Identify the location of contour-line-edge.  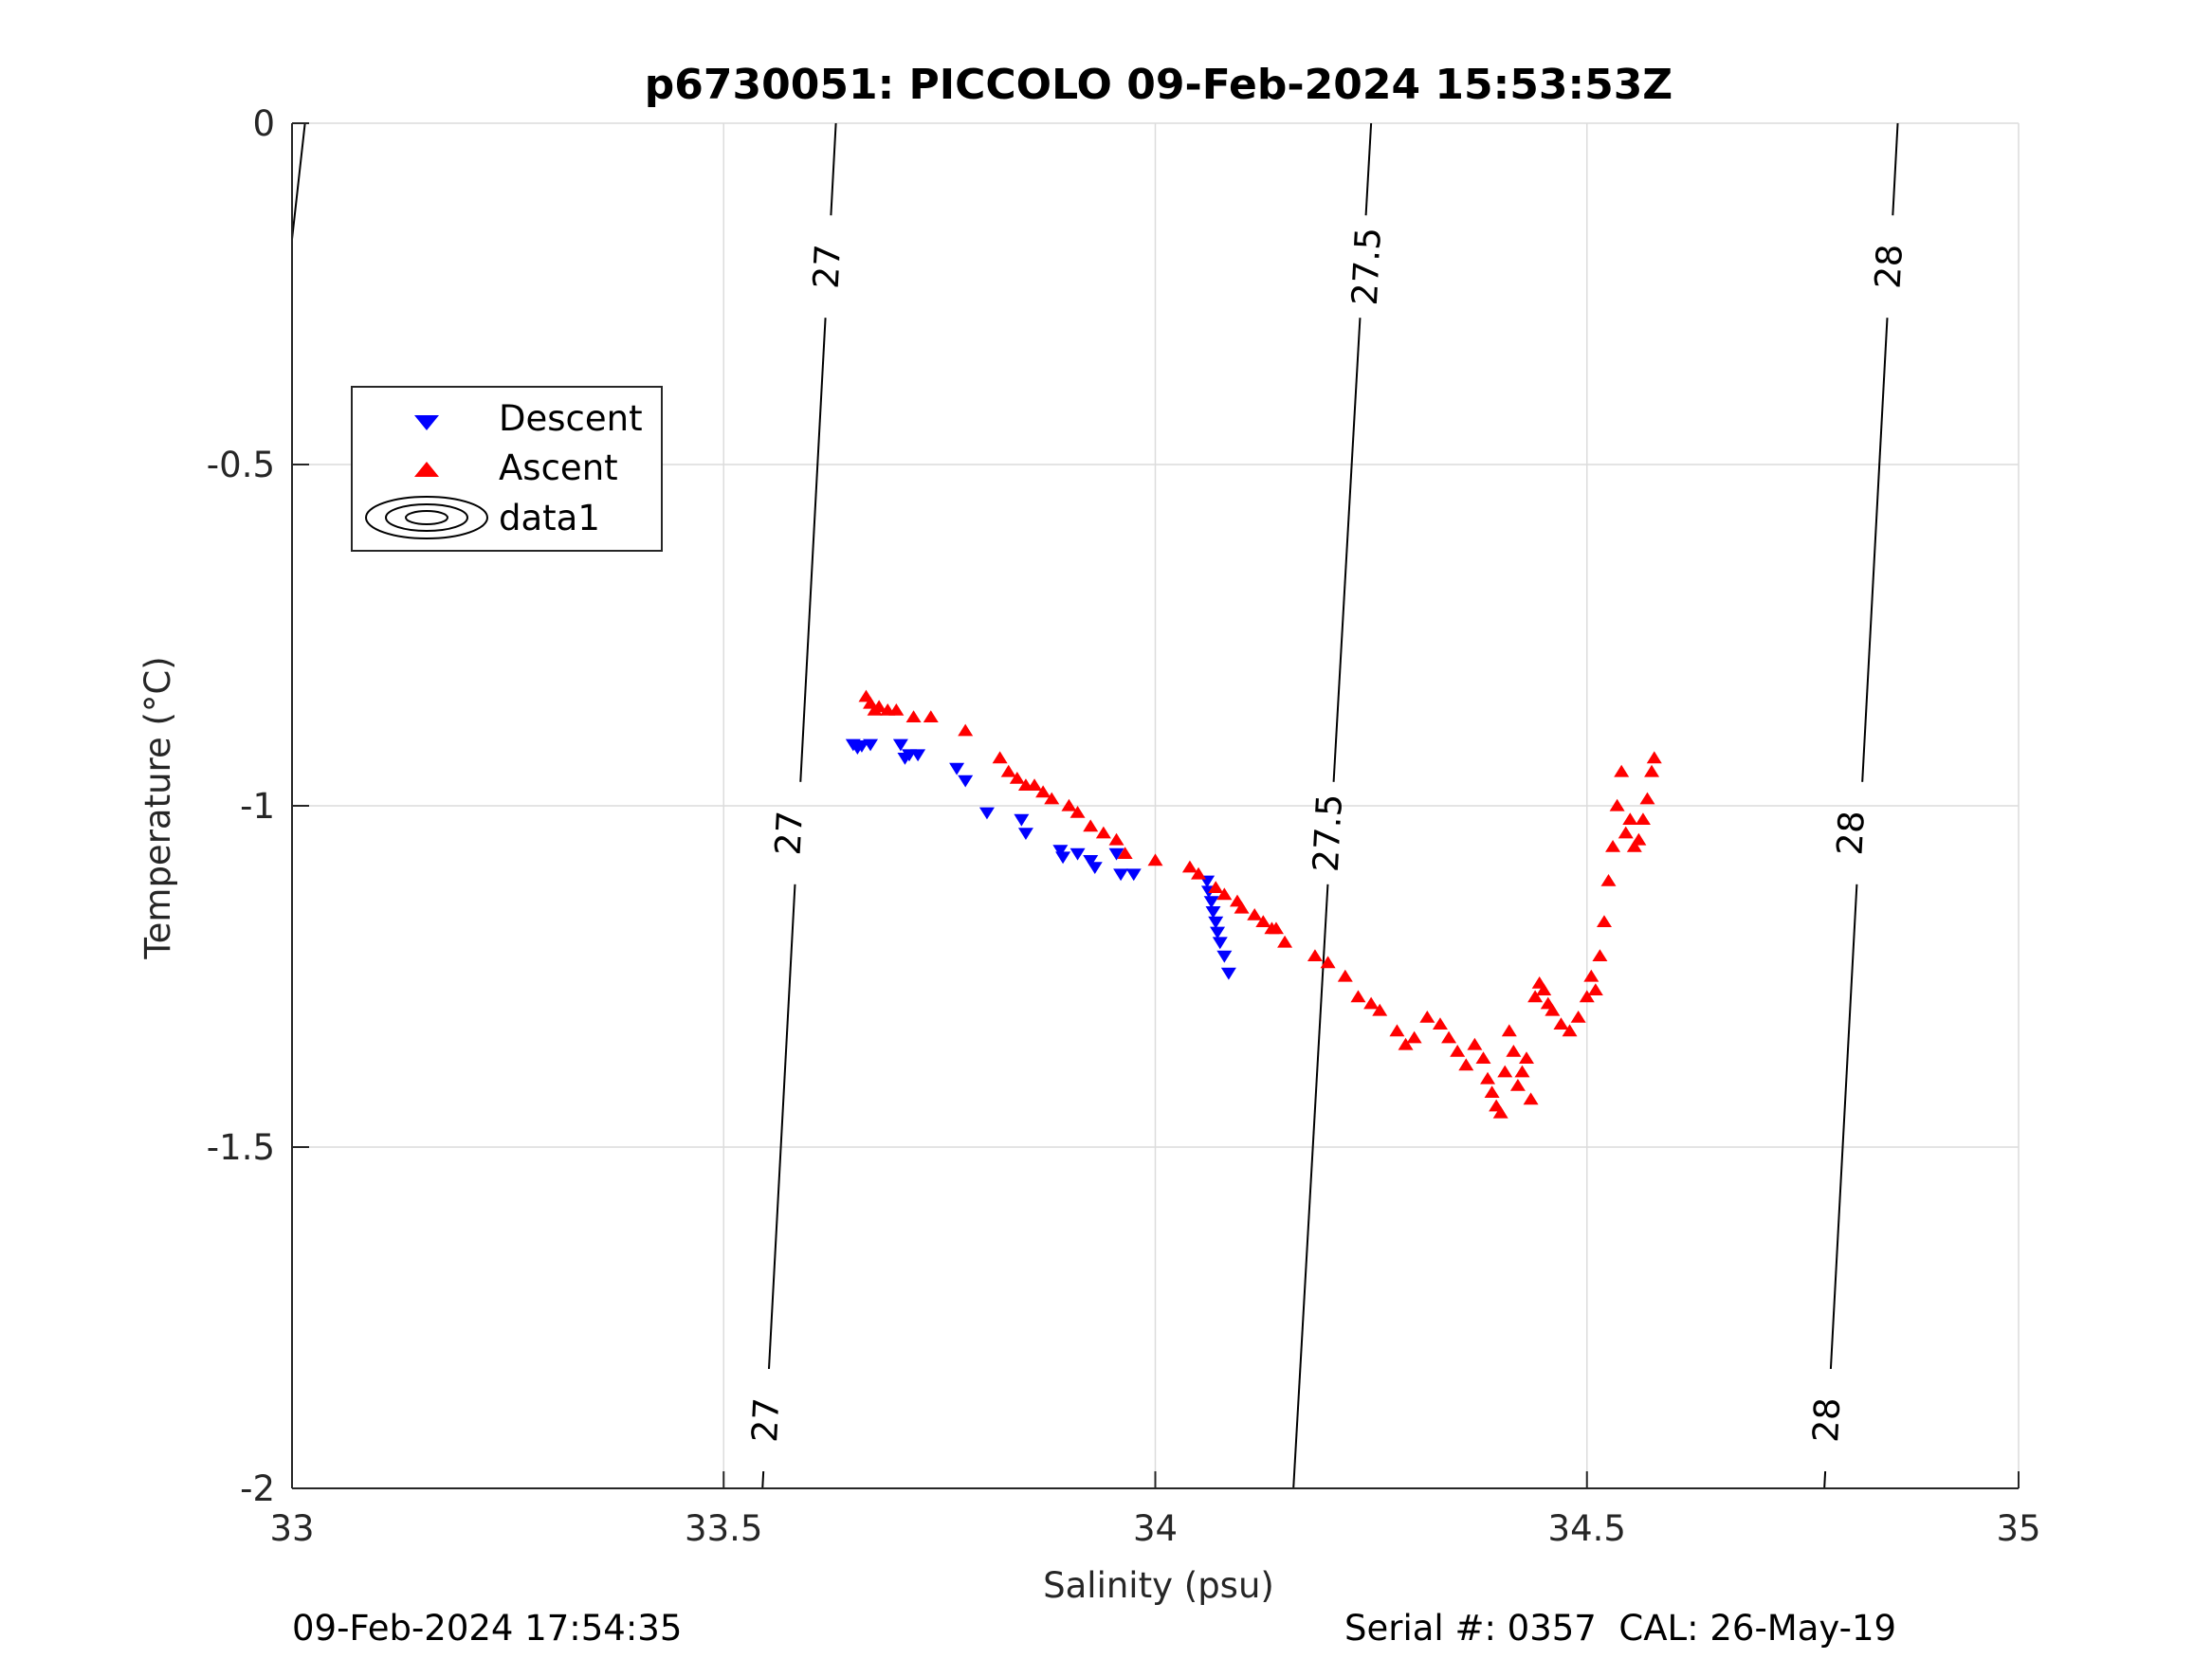
(298, 181).